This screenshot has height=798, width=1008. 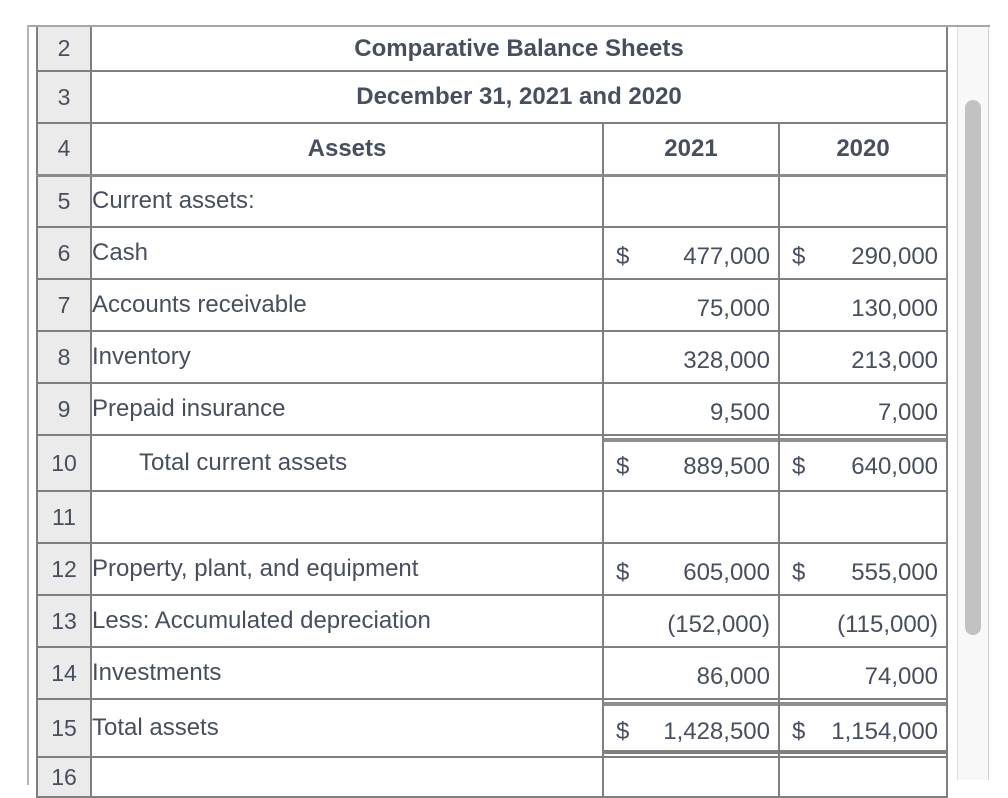 I want to click on cell-content: 9,500, so click(x=691, y=409).